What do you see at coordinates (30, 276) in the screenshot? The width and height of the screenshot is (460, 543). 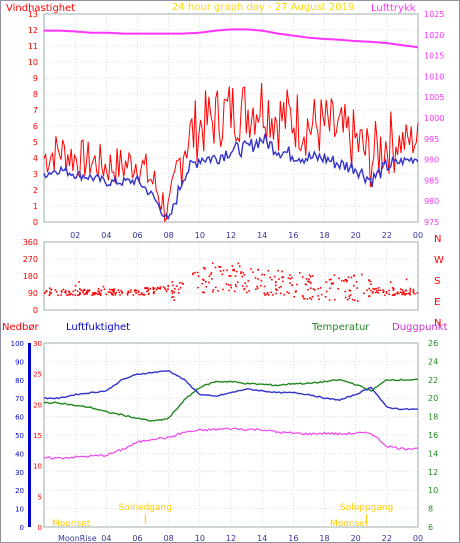 I see `direction-left-axis: 0 90 180 270 360` at bounding box center [30, 276].